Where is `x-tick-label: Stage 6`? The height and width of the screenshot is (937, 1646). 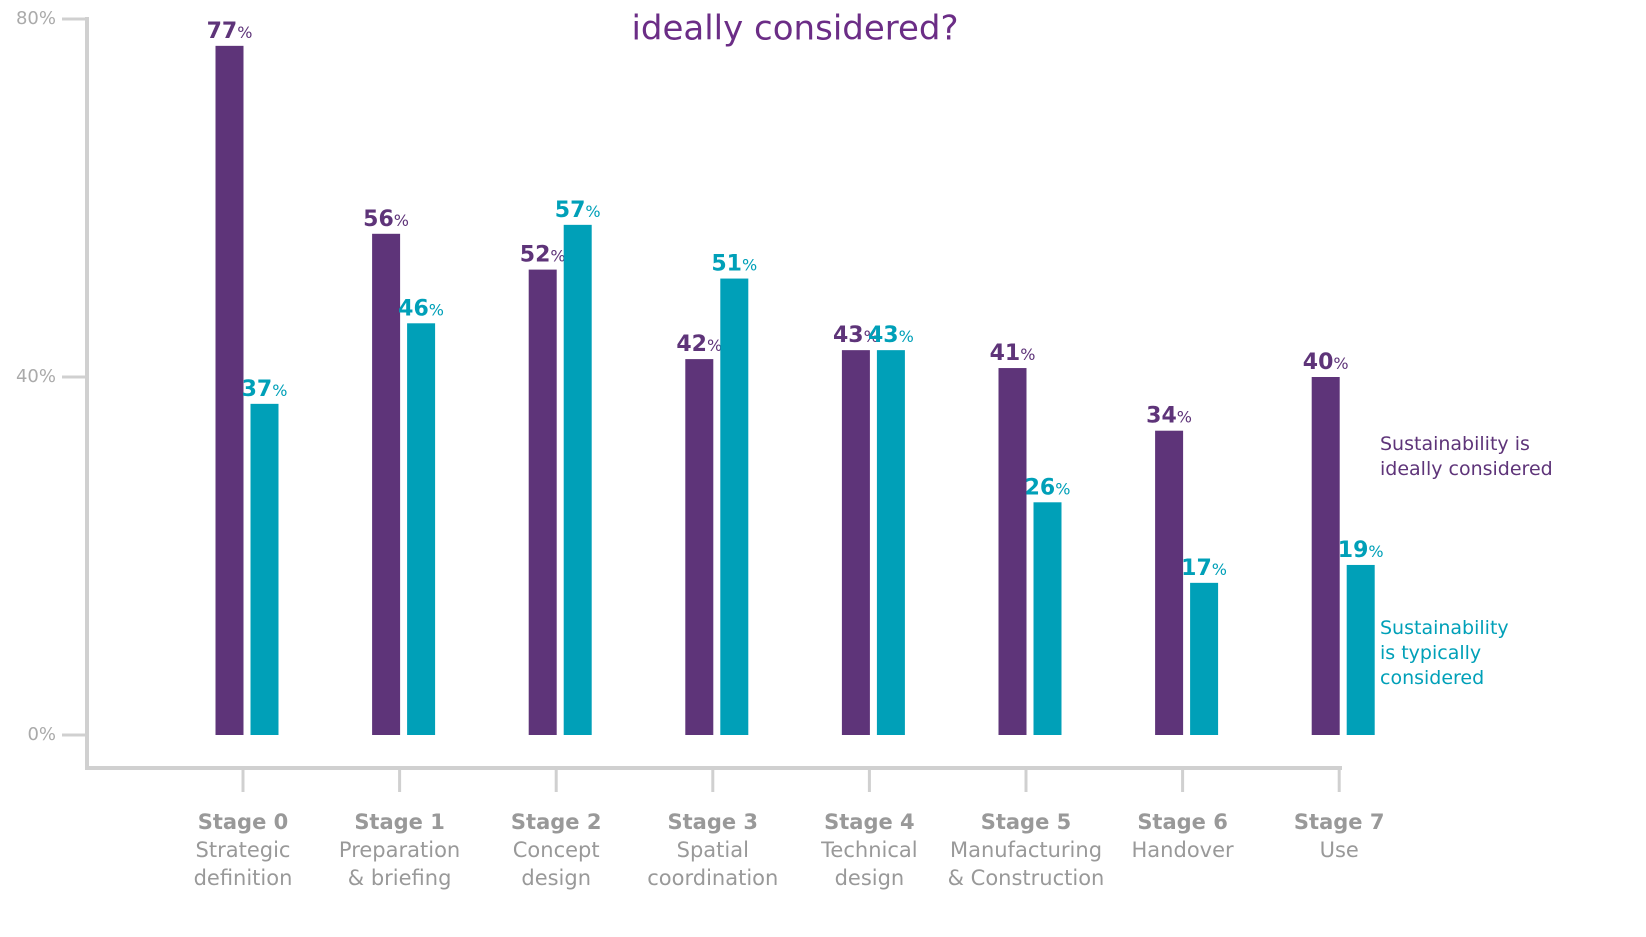
x-tick-label: Stage 6 is located at coordinates (1182, 822).